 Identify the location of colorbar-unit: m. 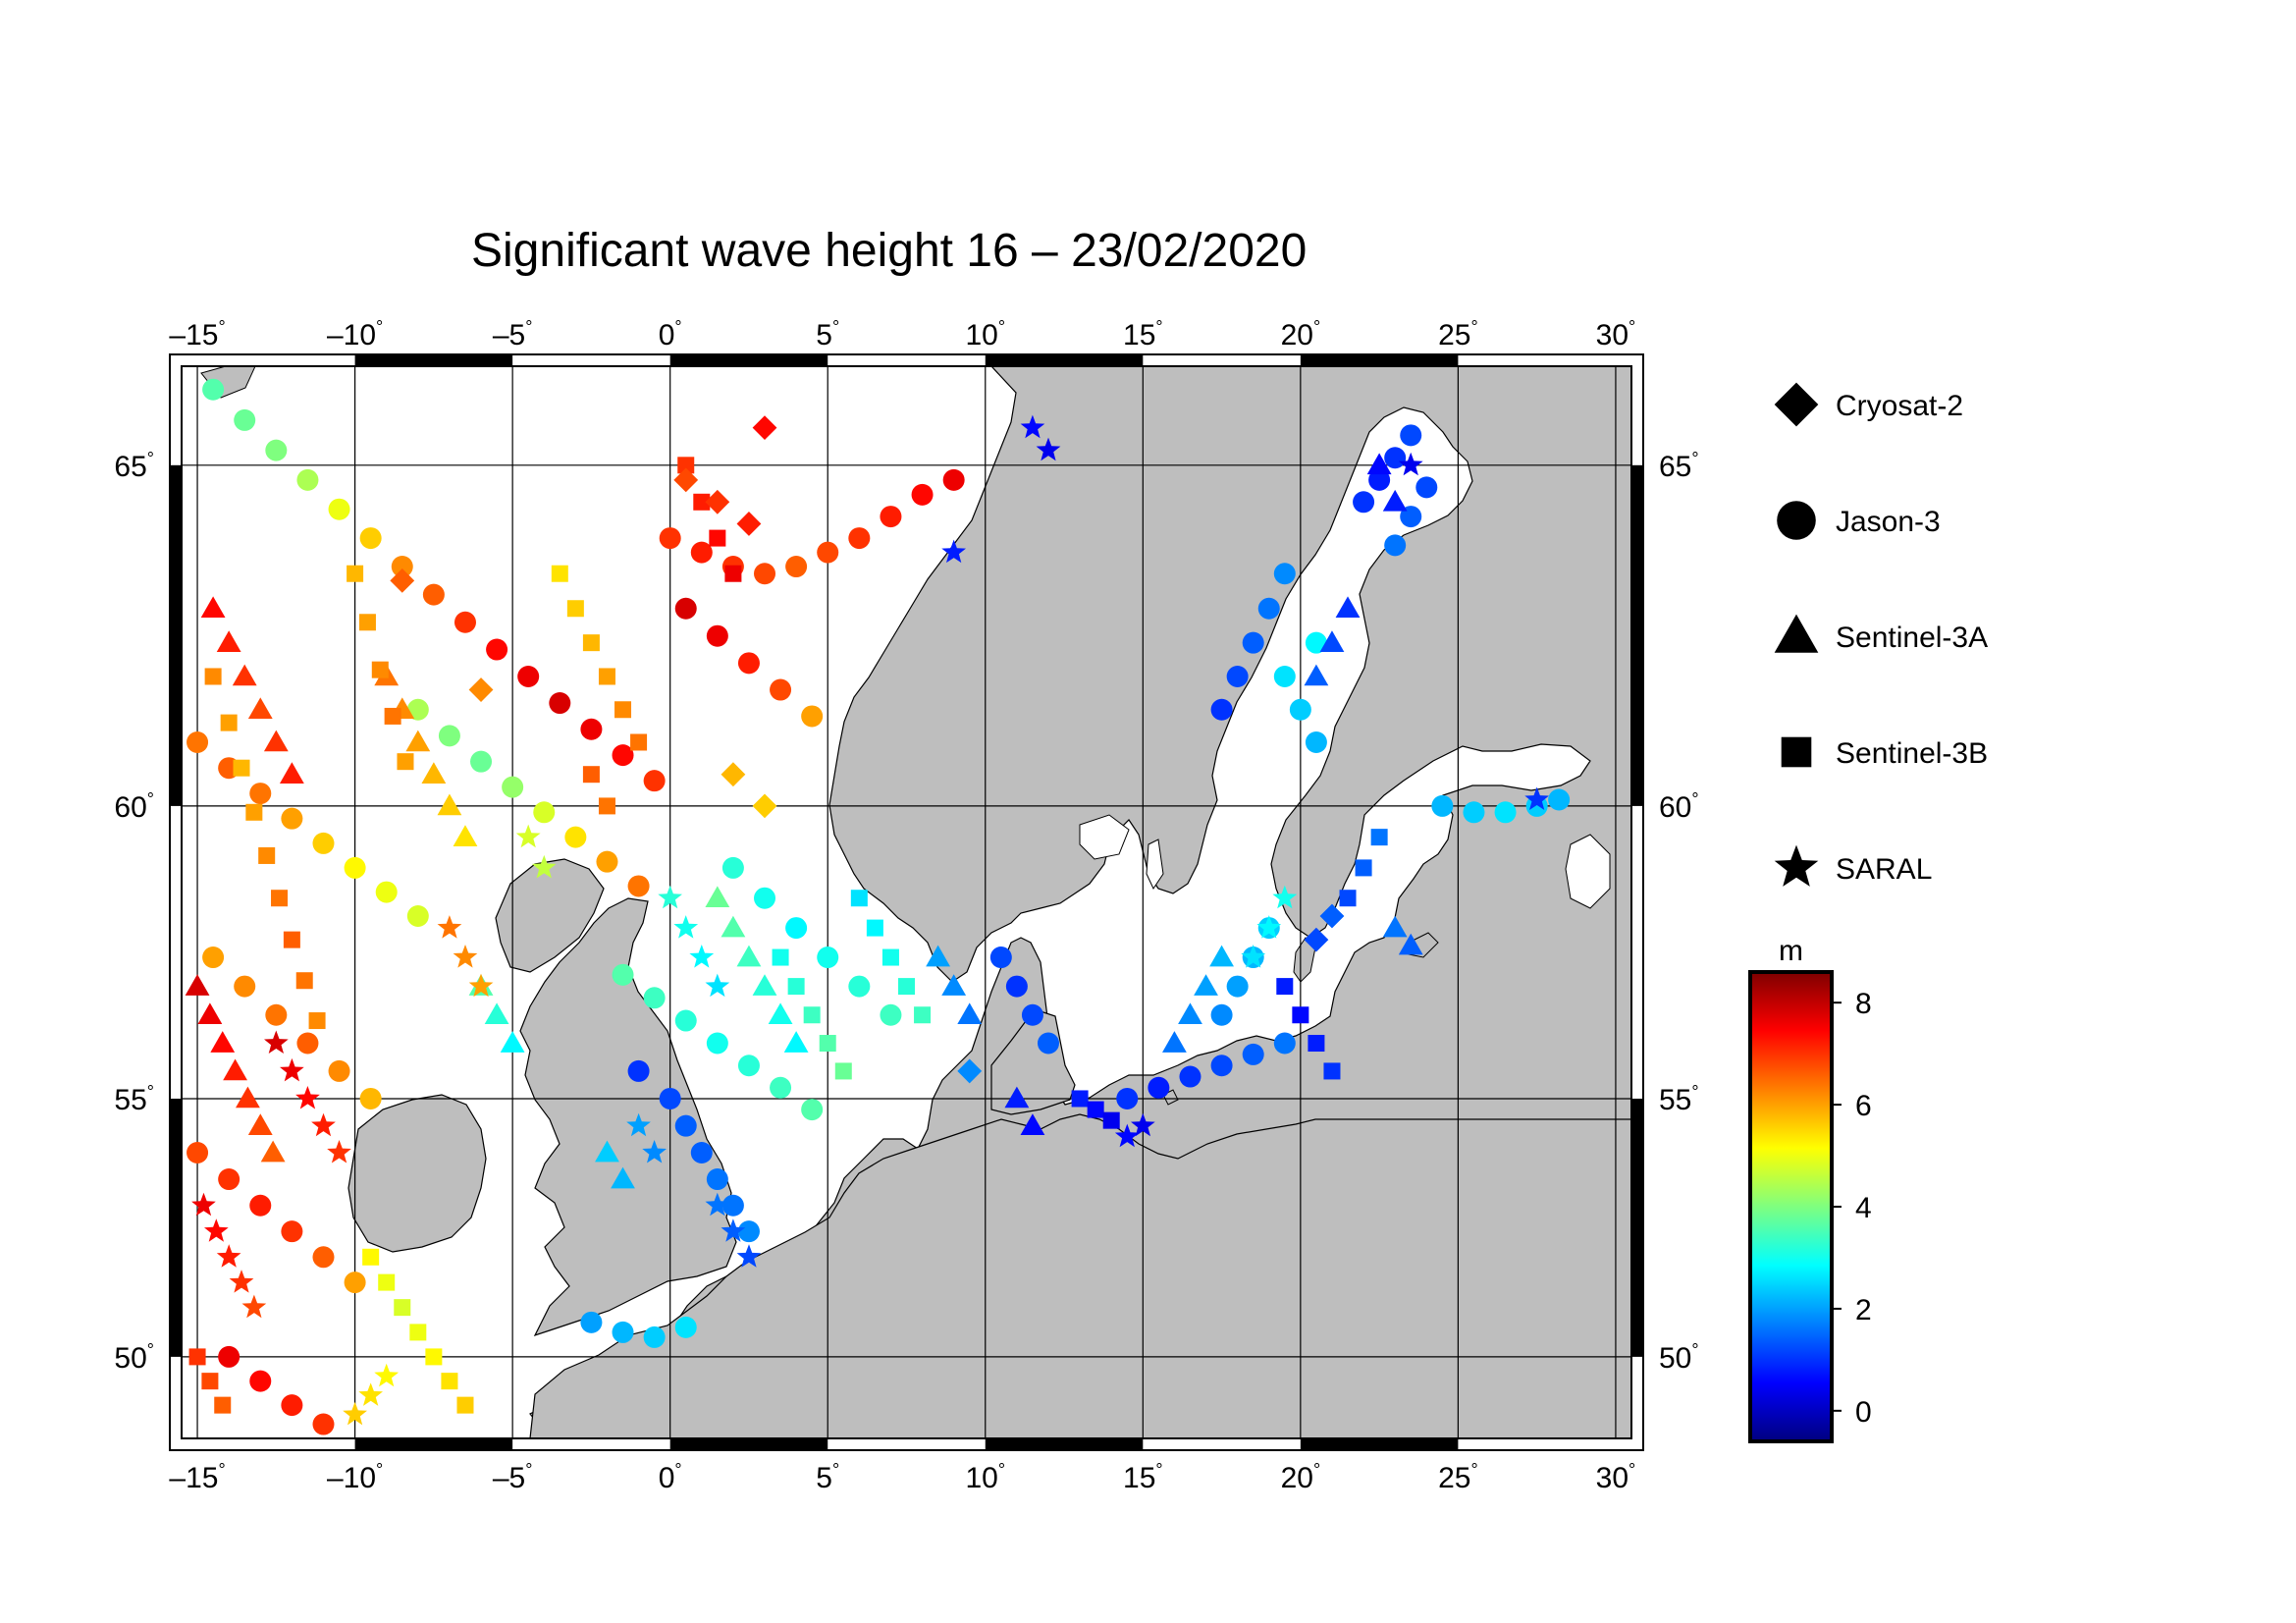
(1791, 951).